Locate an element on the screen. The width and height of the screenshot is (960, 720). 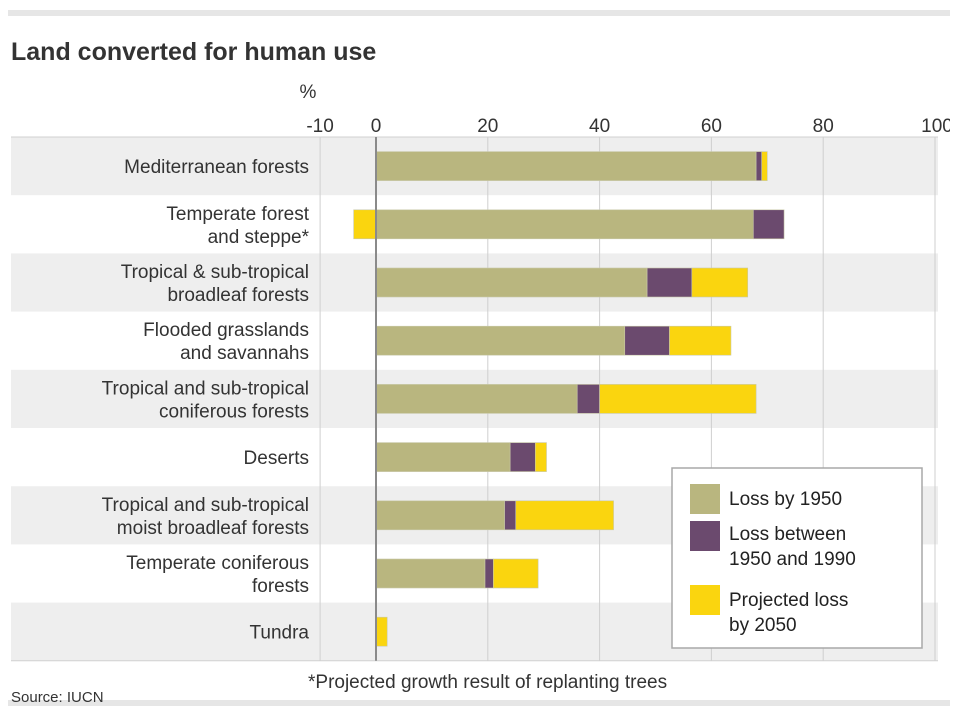
tick-label: 100 is located at coordinates (935, 126).